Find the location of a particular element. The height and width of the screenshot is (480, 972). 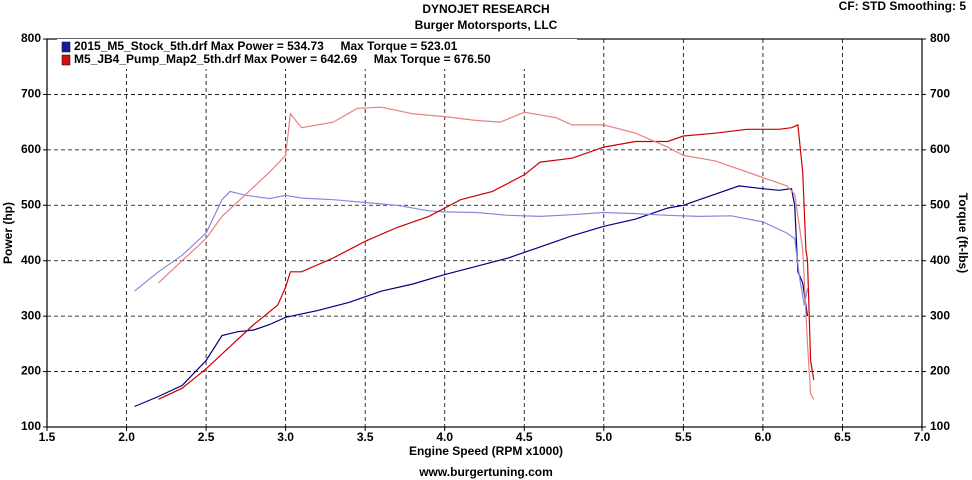

y2-axis-label: Torque (ft-lbs) is located at coordinates (963, 233).